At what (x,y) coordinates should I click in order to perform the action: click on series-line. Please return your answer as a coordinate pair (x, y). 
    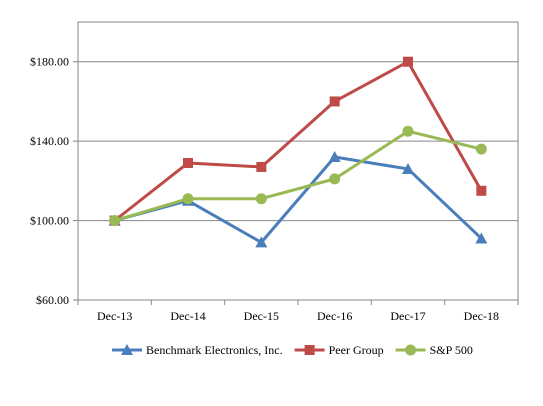
    Looking at the image, I should click on (298, 199).